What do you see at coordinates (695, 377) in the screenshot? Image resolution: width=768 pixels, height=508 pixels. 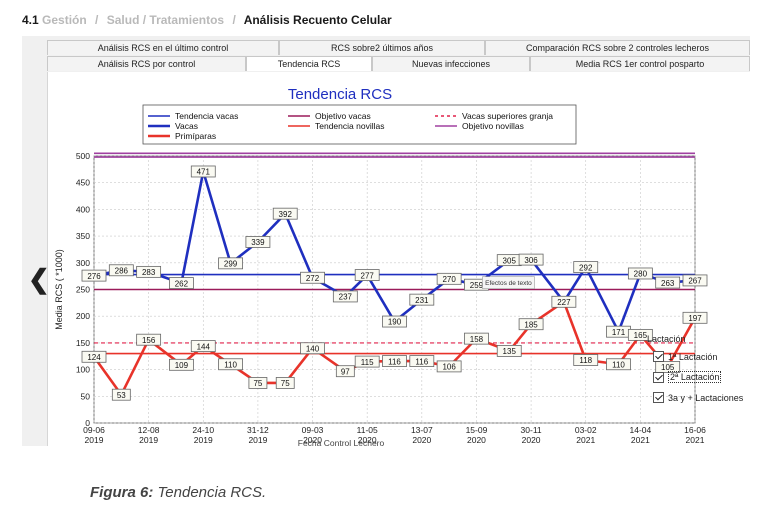 I see `lactacion-option-label: 2ª Lactación` at bounding box center [695, 377].